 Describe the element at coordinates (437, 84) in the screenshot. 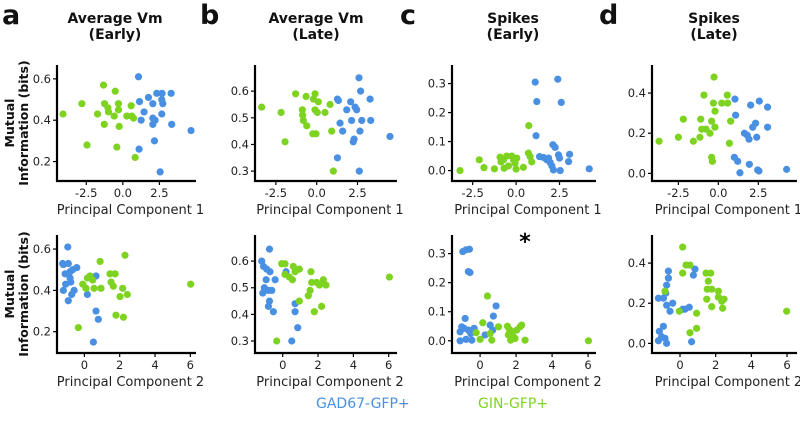

I see `y-tick-label: 0.3` at that location.